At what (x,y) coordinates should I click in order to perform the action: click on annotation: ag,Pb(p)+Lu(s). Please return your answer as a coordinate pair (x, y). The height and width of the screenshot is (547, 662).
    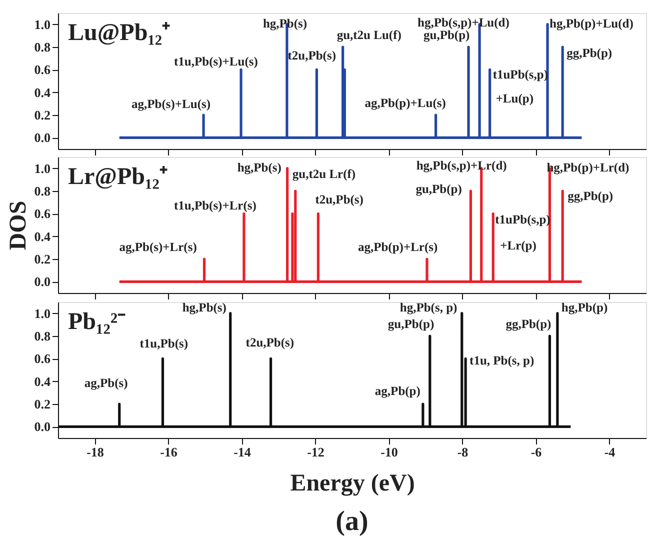
    Looking at the image, I should click on (405, 103).